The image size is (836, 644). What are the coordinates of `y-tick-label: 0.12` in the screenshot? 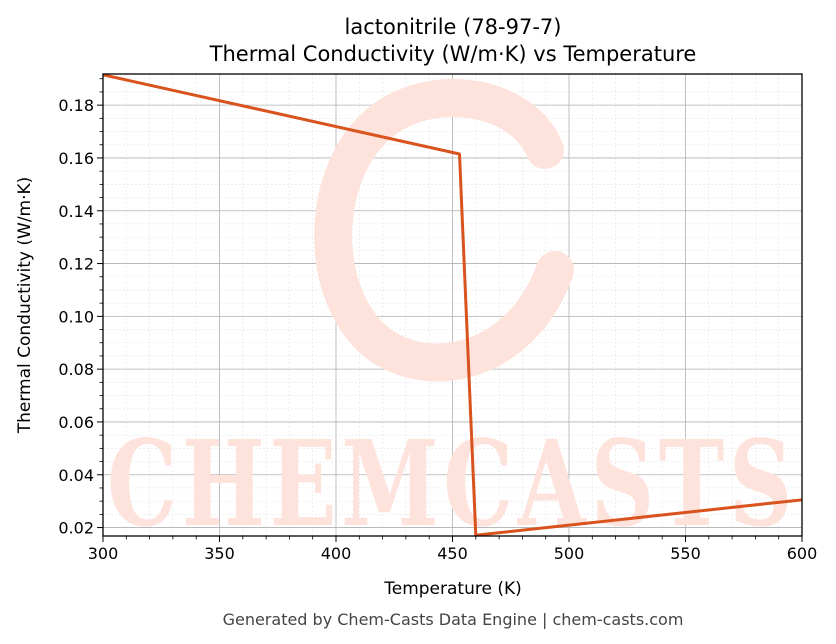 It's located at (76, 264).